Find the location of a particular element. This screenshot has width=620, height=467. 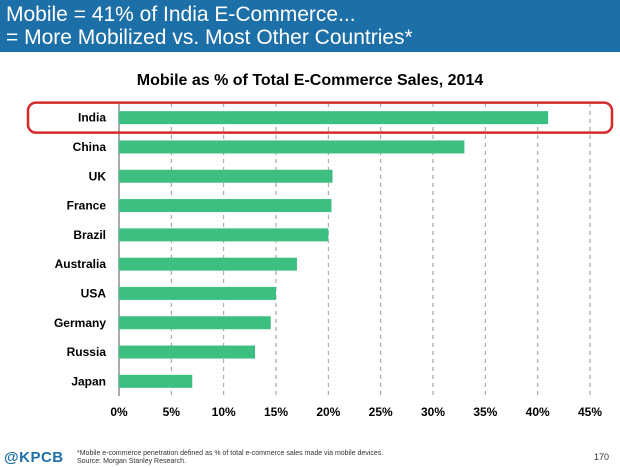

category-label: Russia is located at coordinates (87, 352).